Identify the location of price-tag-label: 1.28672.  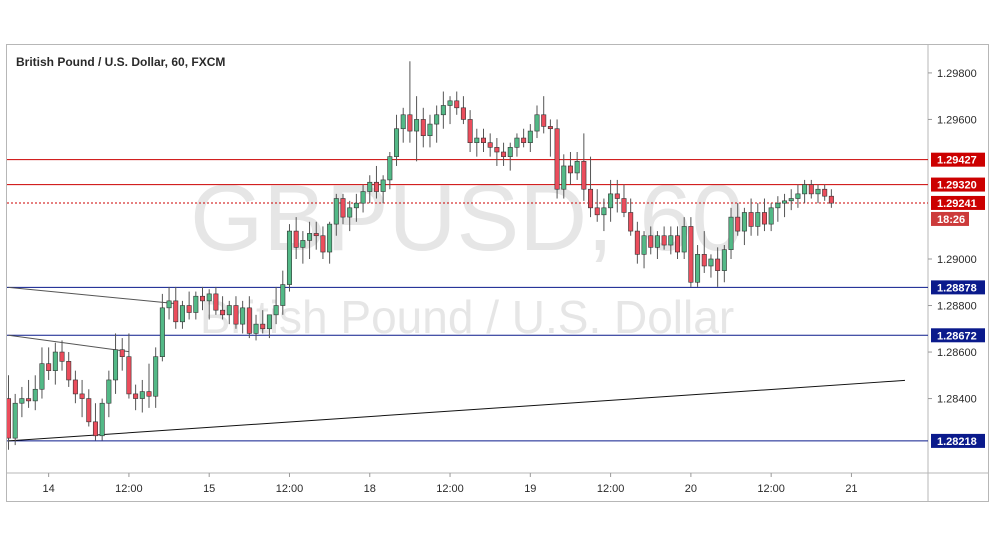
(957, 336).